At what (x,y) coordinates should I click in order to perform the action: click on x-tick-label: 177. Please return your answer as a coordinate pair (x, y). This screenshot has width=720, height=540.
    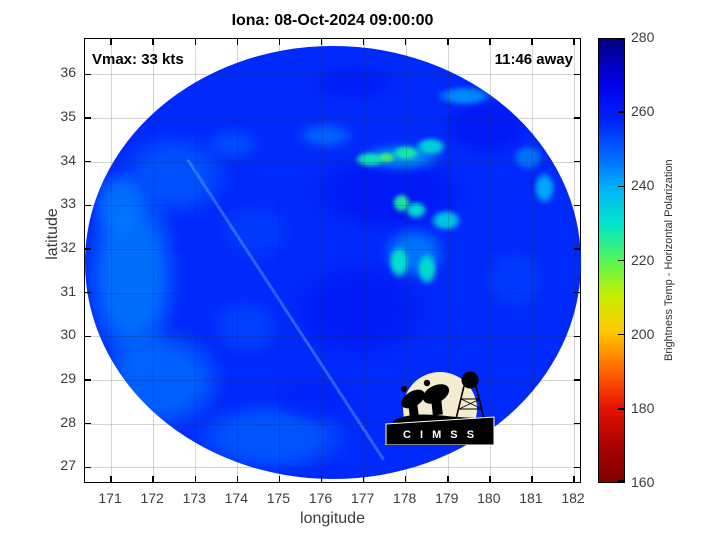
    Looking at the image, I should click on (362, 498).